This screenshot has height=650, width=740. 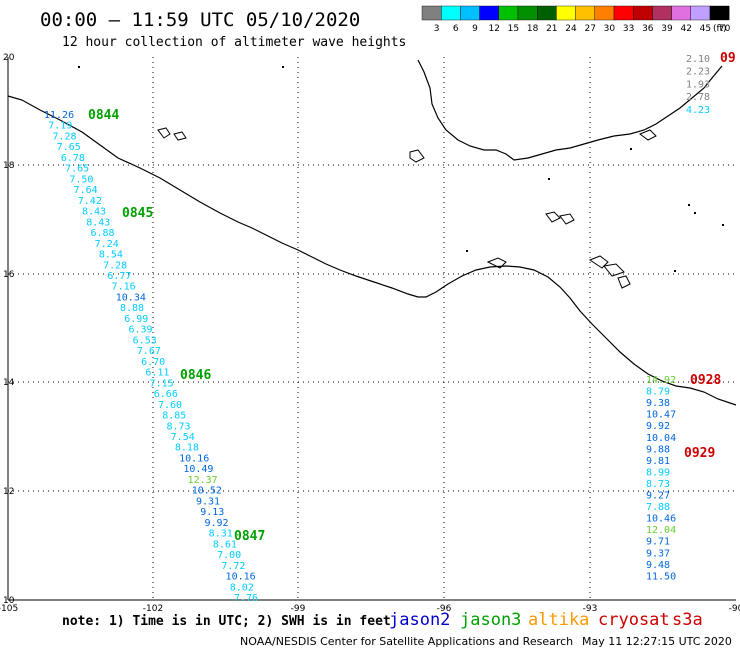 I want to click on swh-value-west: 6.39, so click(x=140, y=330).